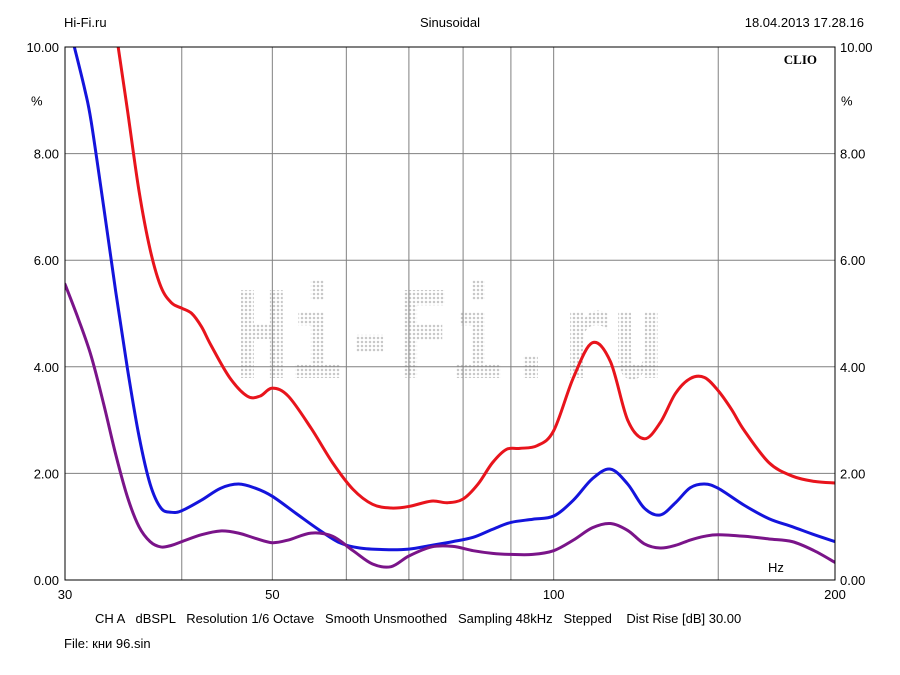 The width and height of the screenshot is (900, 675). What do you see at coordinates (856, 47) in the screenshot?
I see `y-tick-label-right: 10.00` at bounding box center [856, 47].